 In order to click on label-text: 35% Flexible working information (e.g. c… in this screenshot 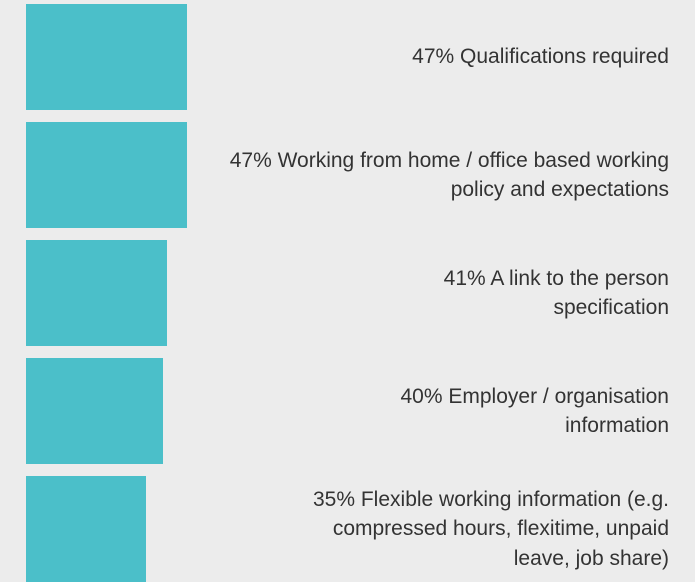, I will do `click(489, 529)`.